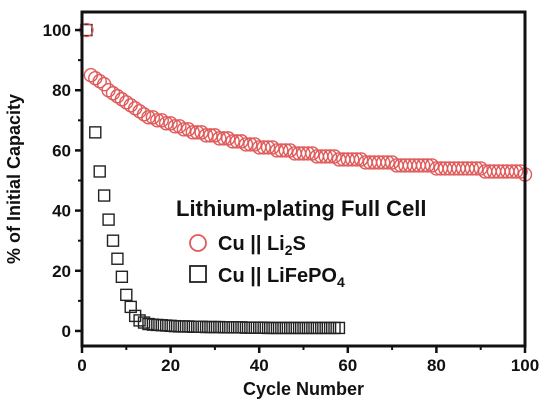 The width and height of the screenshot is (550, 406). I want to click on legend-label-lifepo4: Cu || LiFePO4, so click(281, 277).